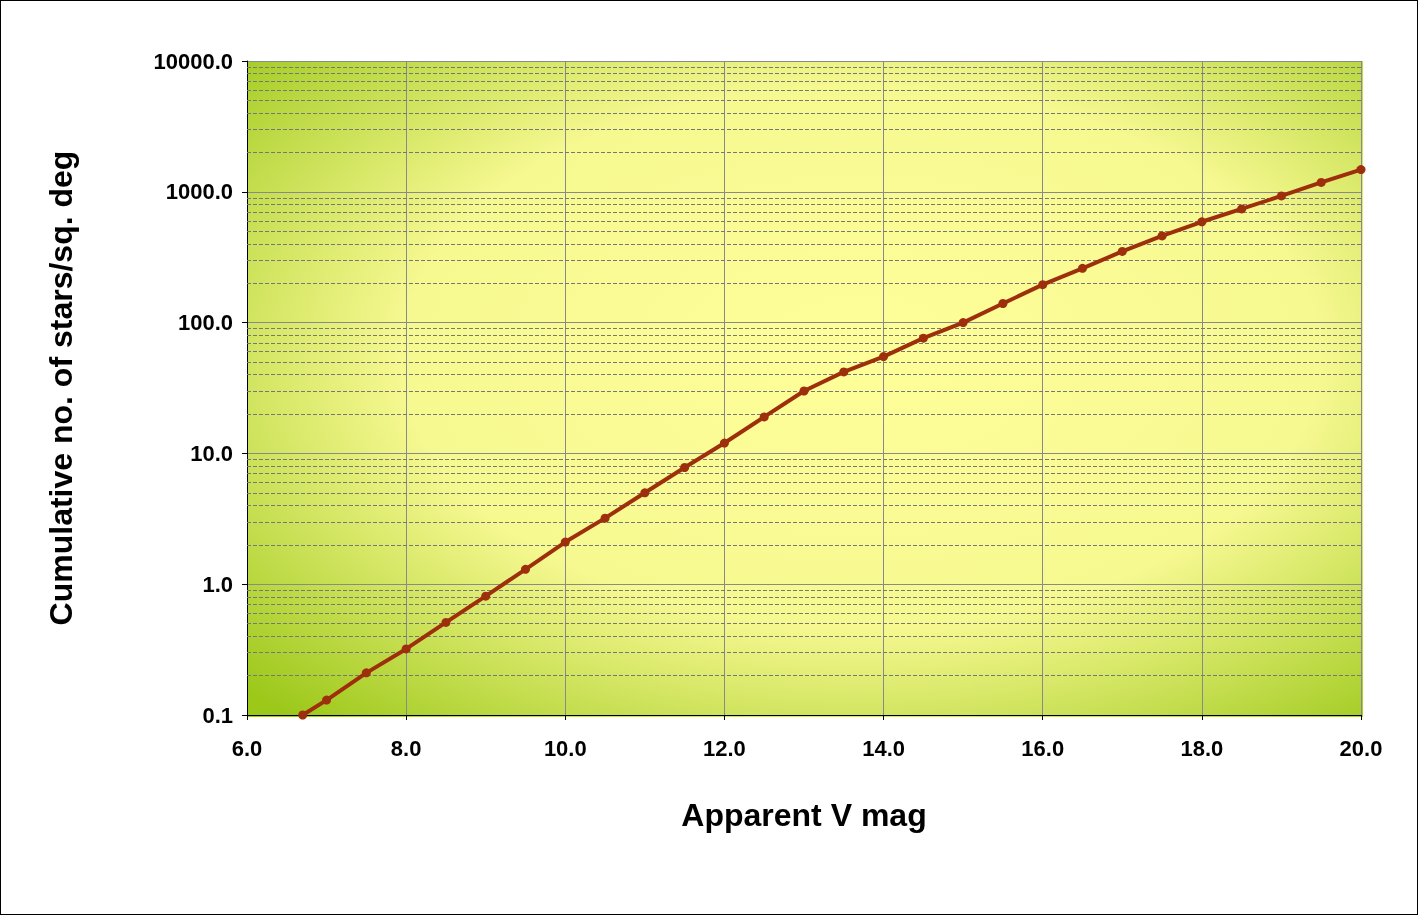 The height and width of the screenshot is (915, 1418). What do you see at coordinates (406, 748) in the screenshot?
I see `x-tick-label: 8.0` at bounding box center [406, 748].